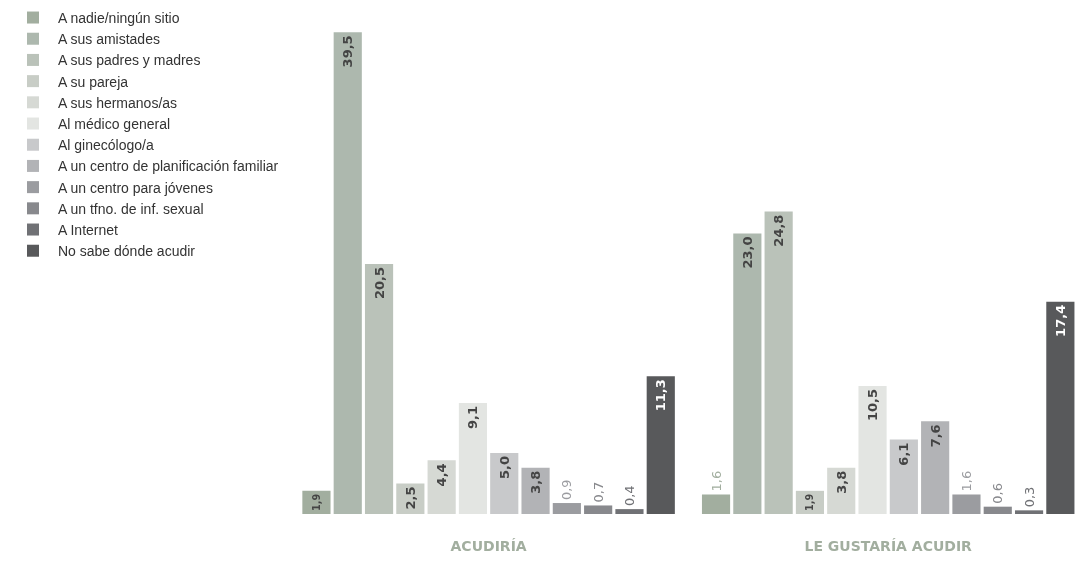  I want to click on data-label: 17,4, so click(1060, 320).